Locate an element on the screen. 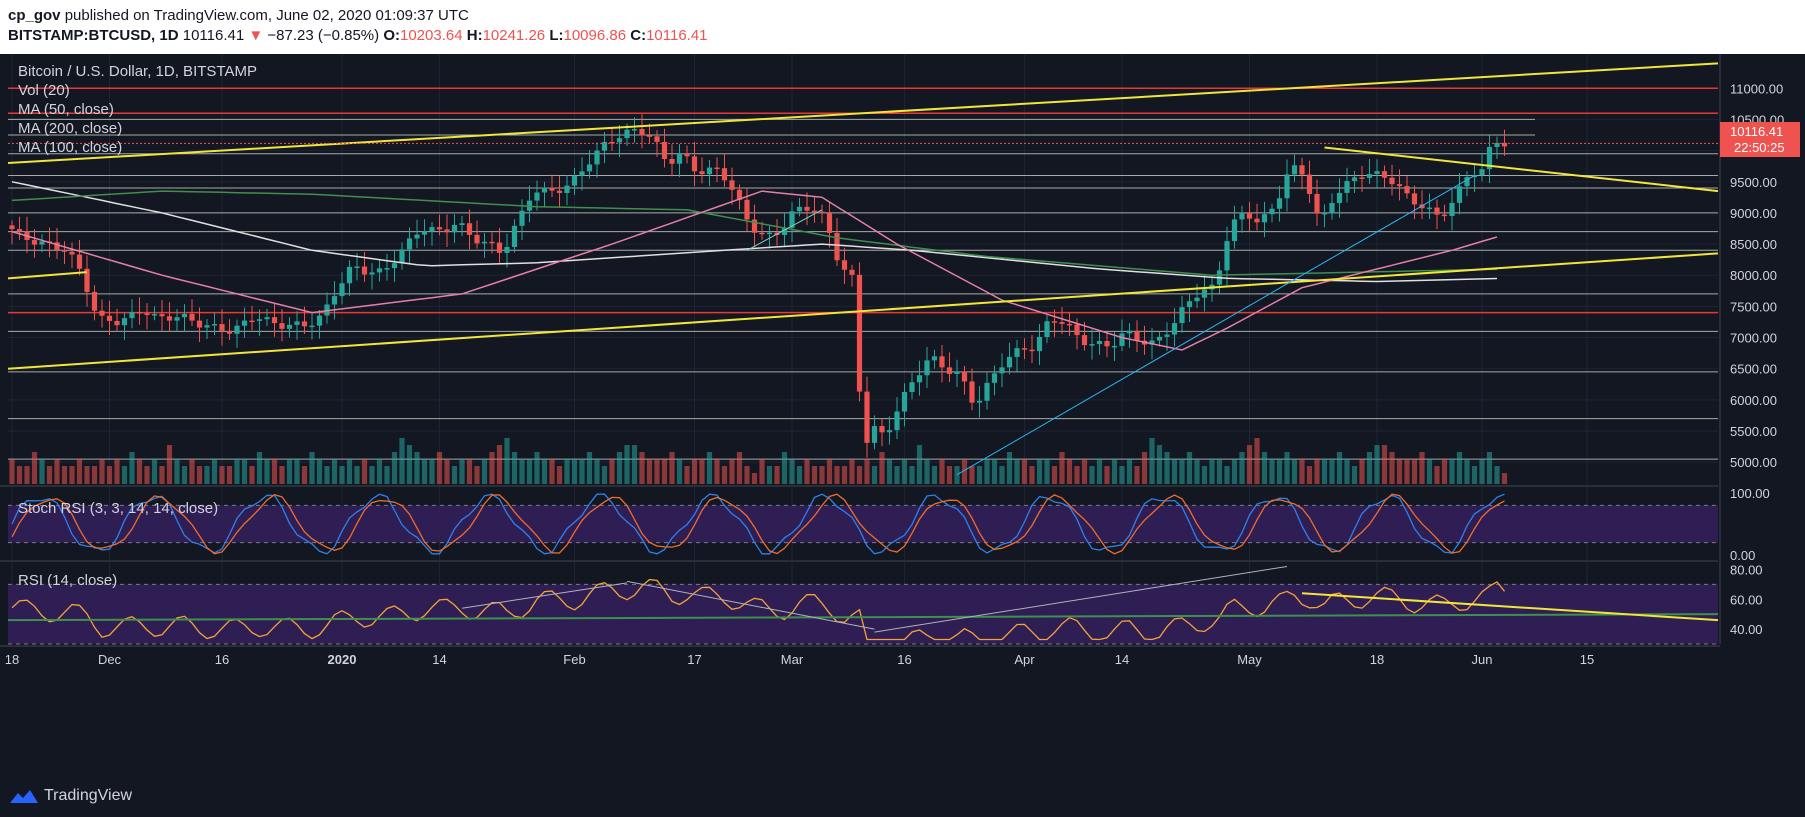 Image resolution: width=1805 pixels, height=817 pixels. time-tick-label: May is located at coordinates (1249, 659).